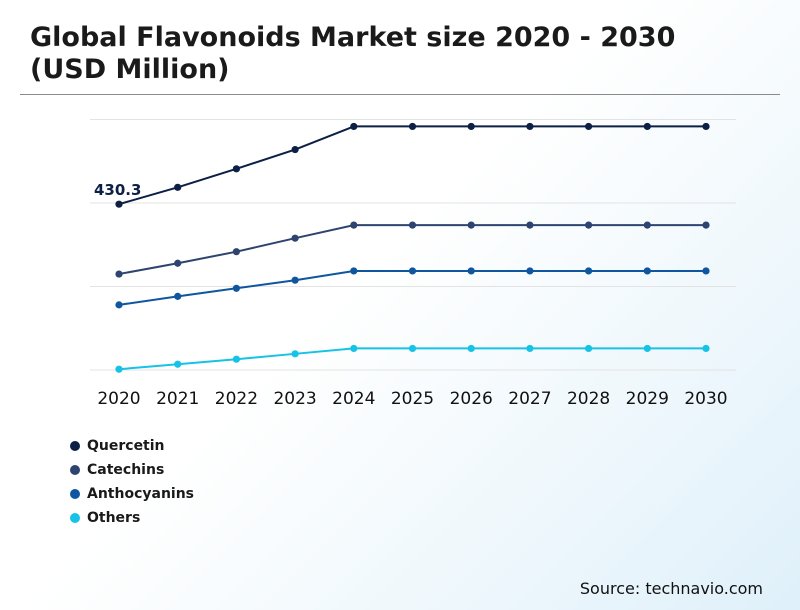 Image resolution: width=800 pixels, height=610 pixels. I want to click on series-line-anthocyanins, so click(412, 287).